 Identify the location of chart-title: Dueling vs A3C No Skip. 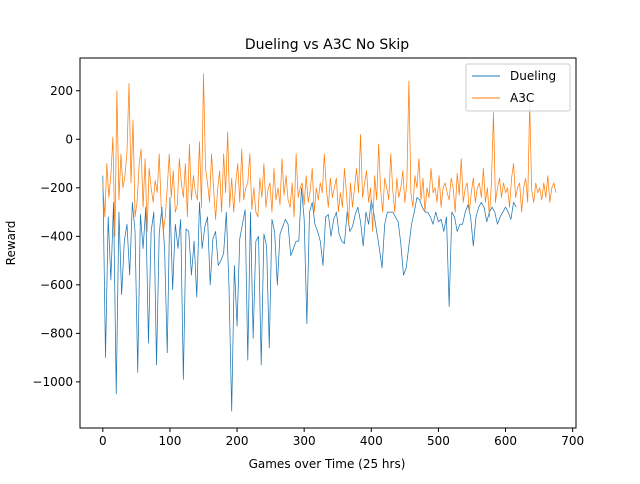
(327, 45).